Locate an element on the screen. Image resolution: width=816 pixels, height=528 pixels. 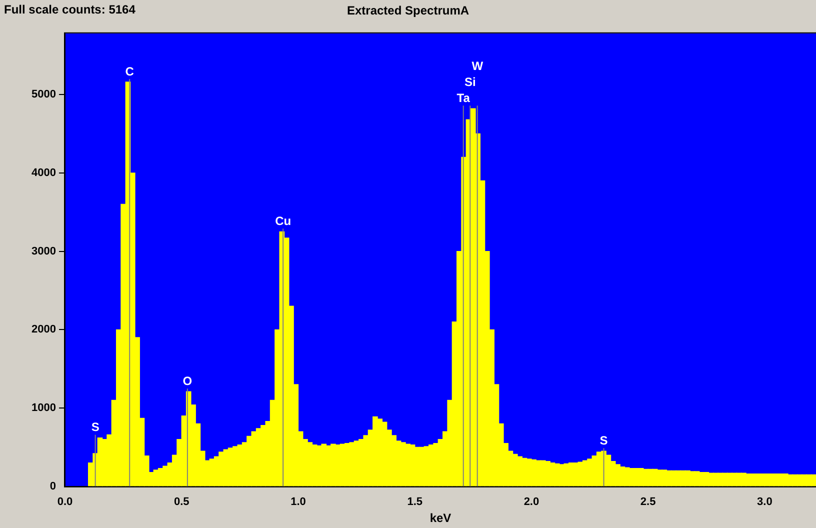
y-tick-label: 3000 is located at coordinates (44, 251).